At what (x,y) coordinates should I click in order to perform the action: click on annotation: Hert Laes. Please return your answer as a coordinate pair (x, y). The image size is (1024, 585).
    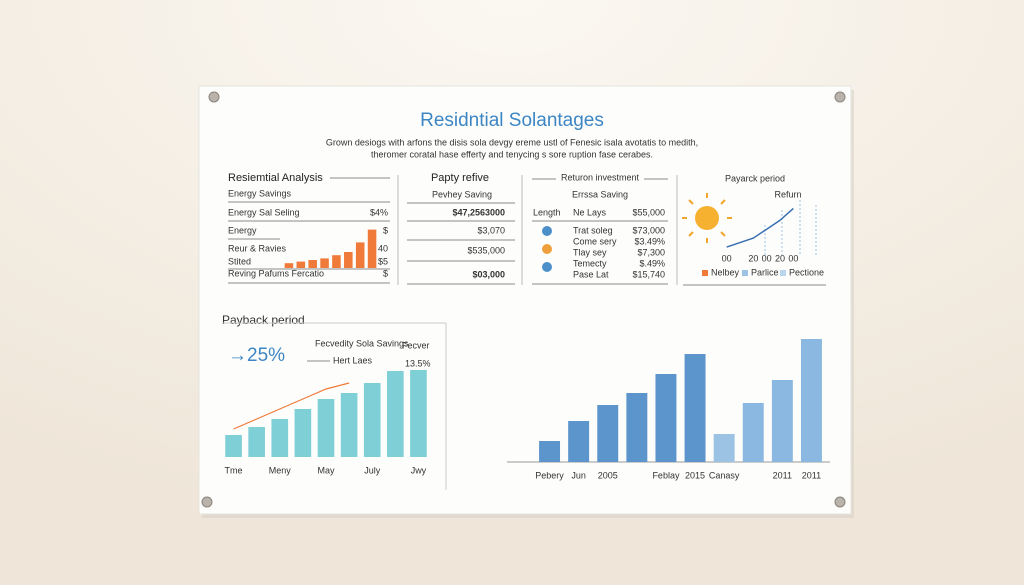
    Looking at the image, I should click on (353, 360).